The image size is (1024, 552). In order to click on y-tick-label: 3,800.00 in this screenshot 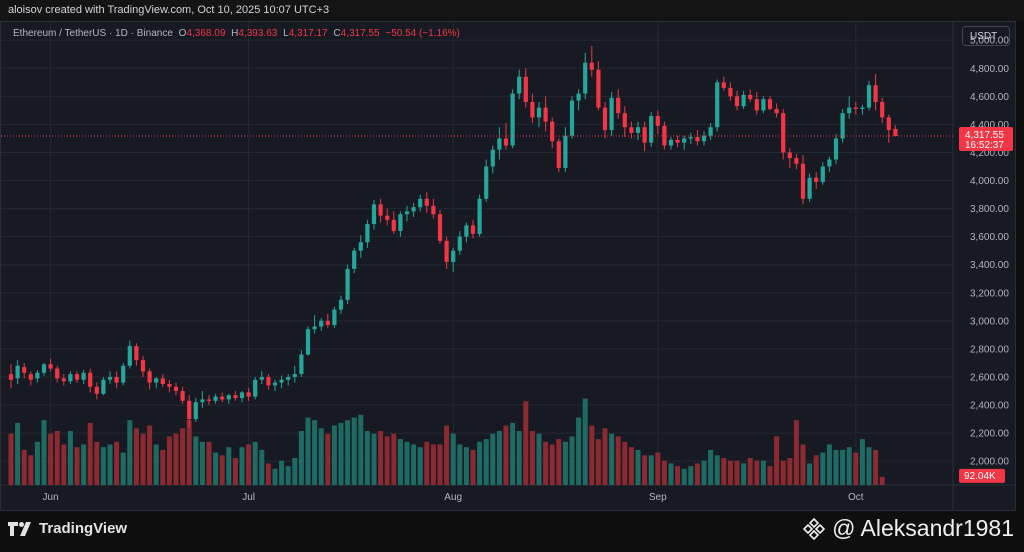, I will do `click(989, 209)`.